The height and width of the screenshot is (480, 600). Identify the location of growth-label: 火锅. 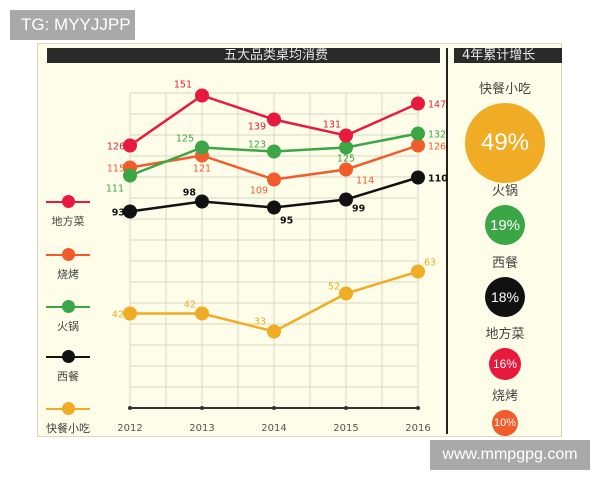
(504, 191).